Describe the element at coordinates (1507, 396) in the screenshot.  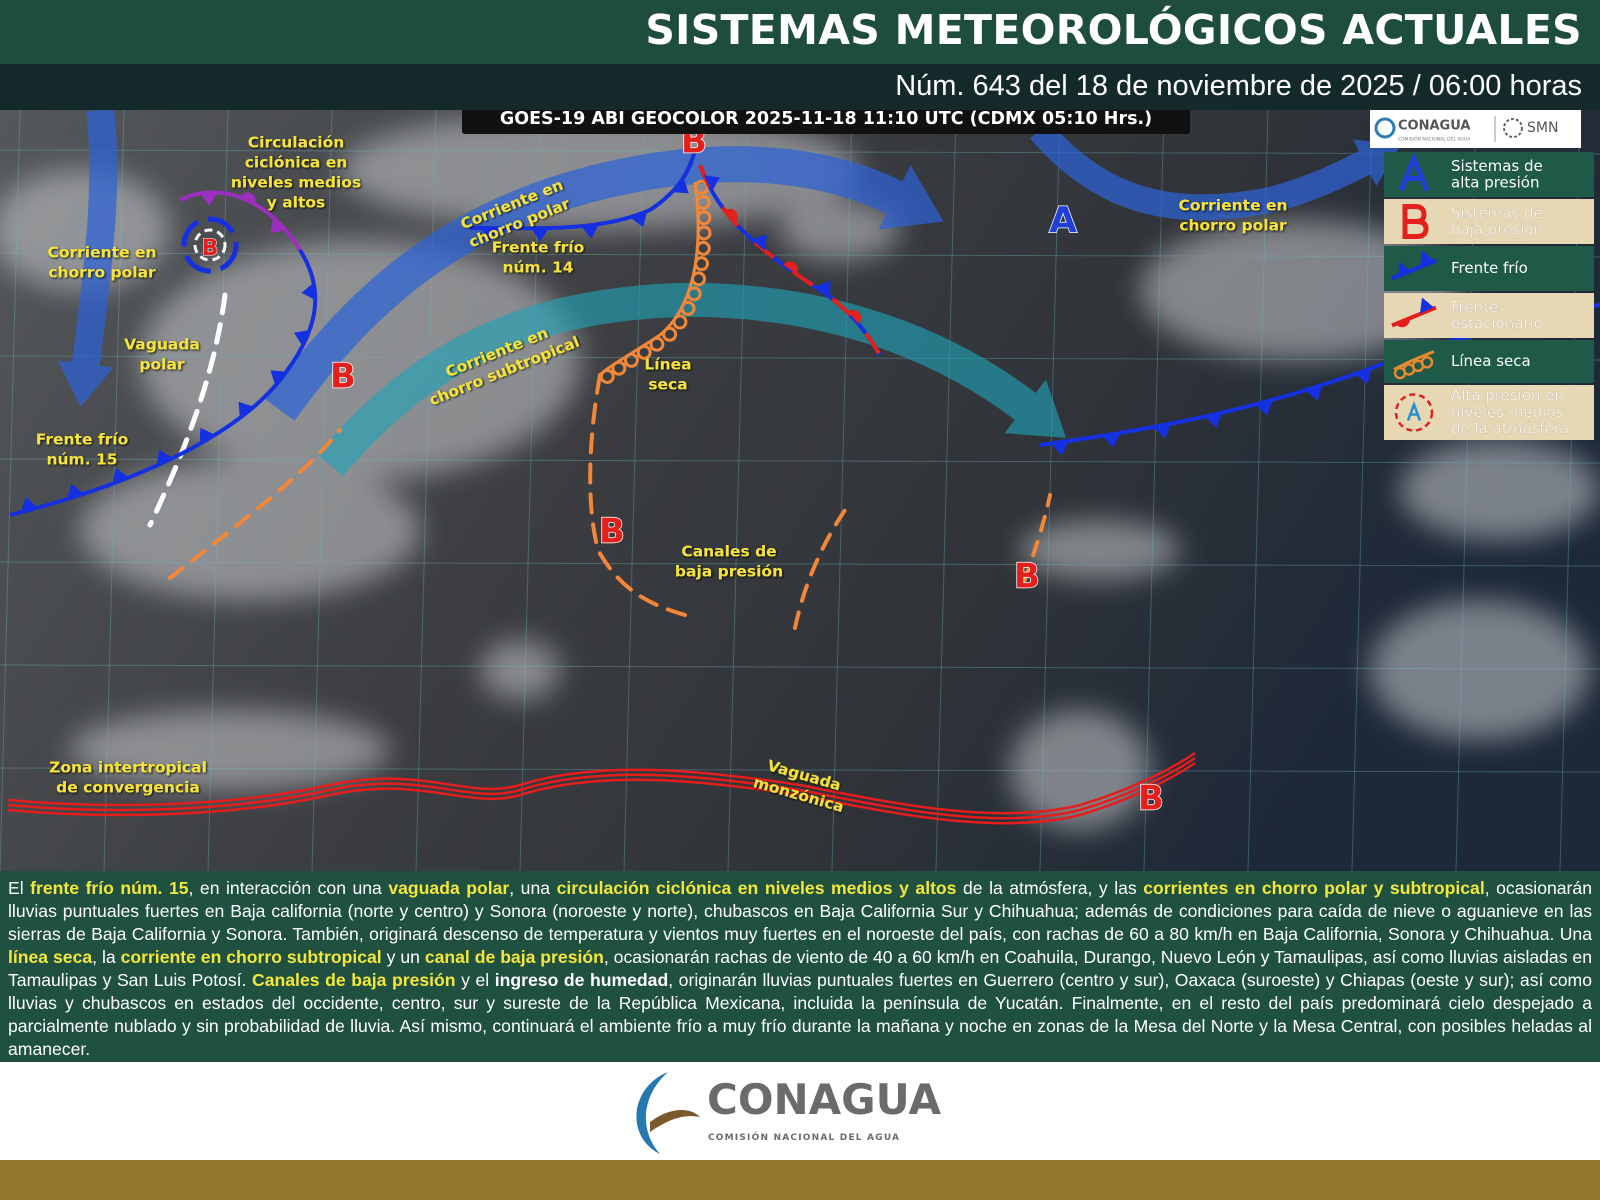
I see `legend-label: Alta presión en` at that location.